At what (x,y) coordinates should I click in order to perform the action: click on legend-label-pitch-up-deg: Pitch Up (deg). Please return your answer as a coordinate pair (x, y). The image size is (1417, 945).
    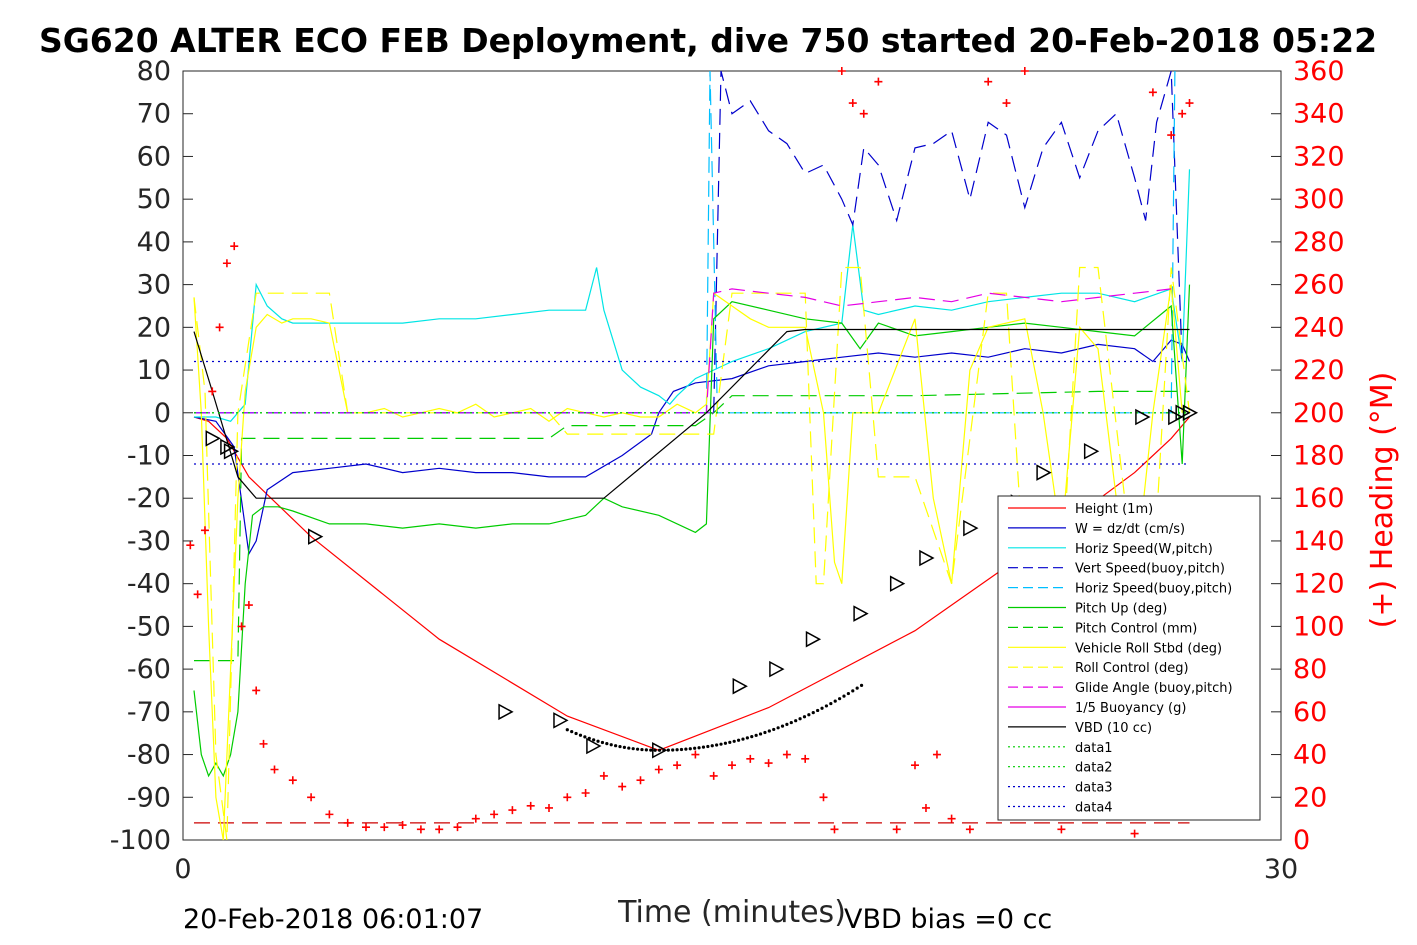
    Looking at the image, I should click on (1121, 609).